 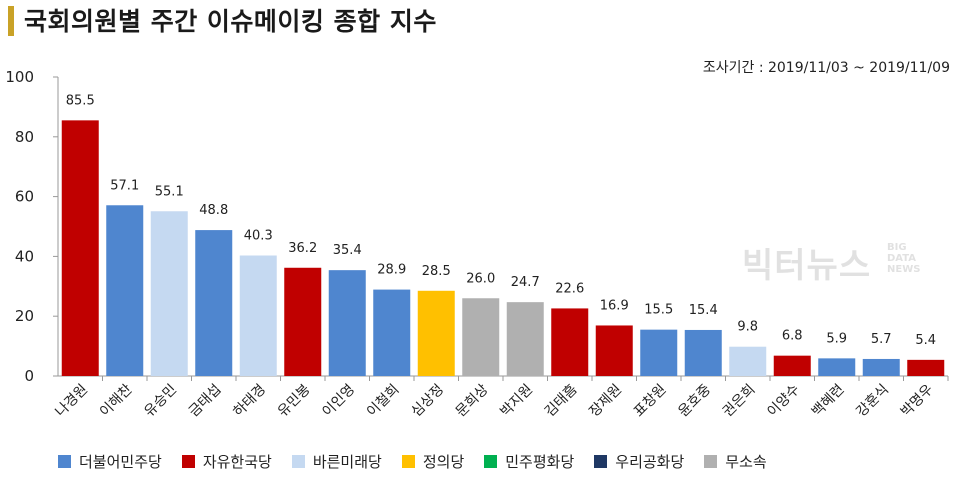 I want to click on legend-item: 더불어민주당, so click(x=110, y=461).